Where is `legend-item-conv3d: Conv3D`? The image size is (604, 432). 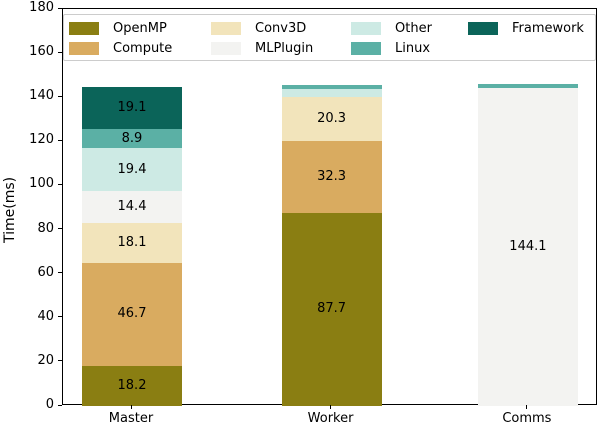
legend-item-conv3d: Conv3D is located at coordinates (258, 28).